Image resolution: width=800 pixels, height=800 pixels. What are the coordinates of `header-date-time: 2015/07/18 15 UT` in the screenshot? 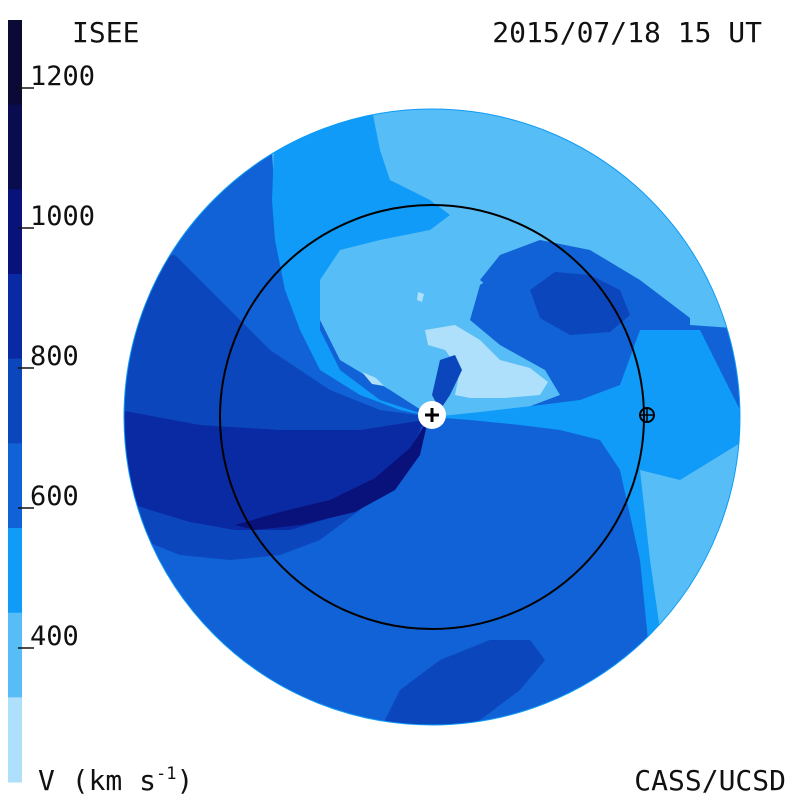 It's located at (627, 32).